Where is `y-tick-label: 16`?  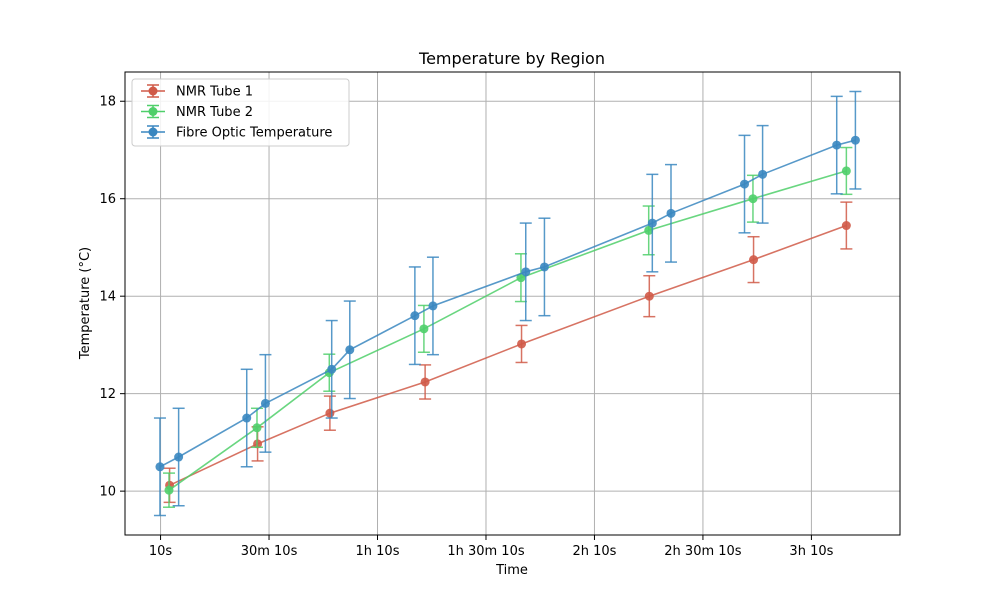 y-tick-label: 16 is located at coordinates (107, 199).